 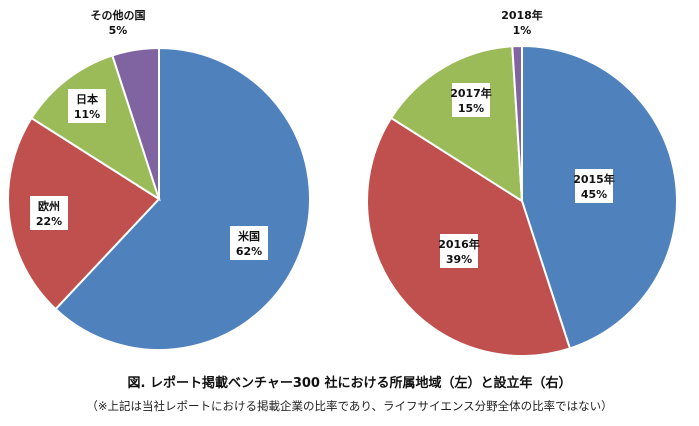 I want to click on slice-category-label: 2017年, so click(x=471, y=93).